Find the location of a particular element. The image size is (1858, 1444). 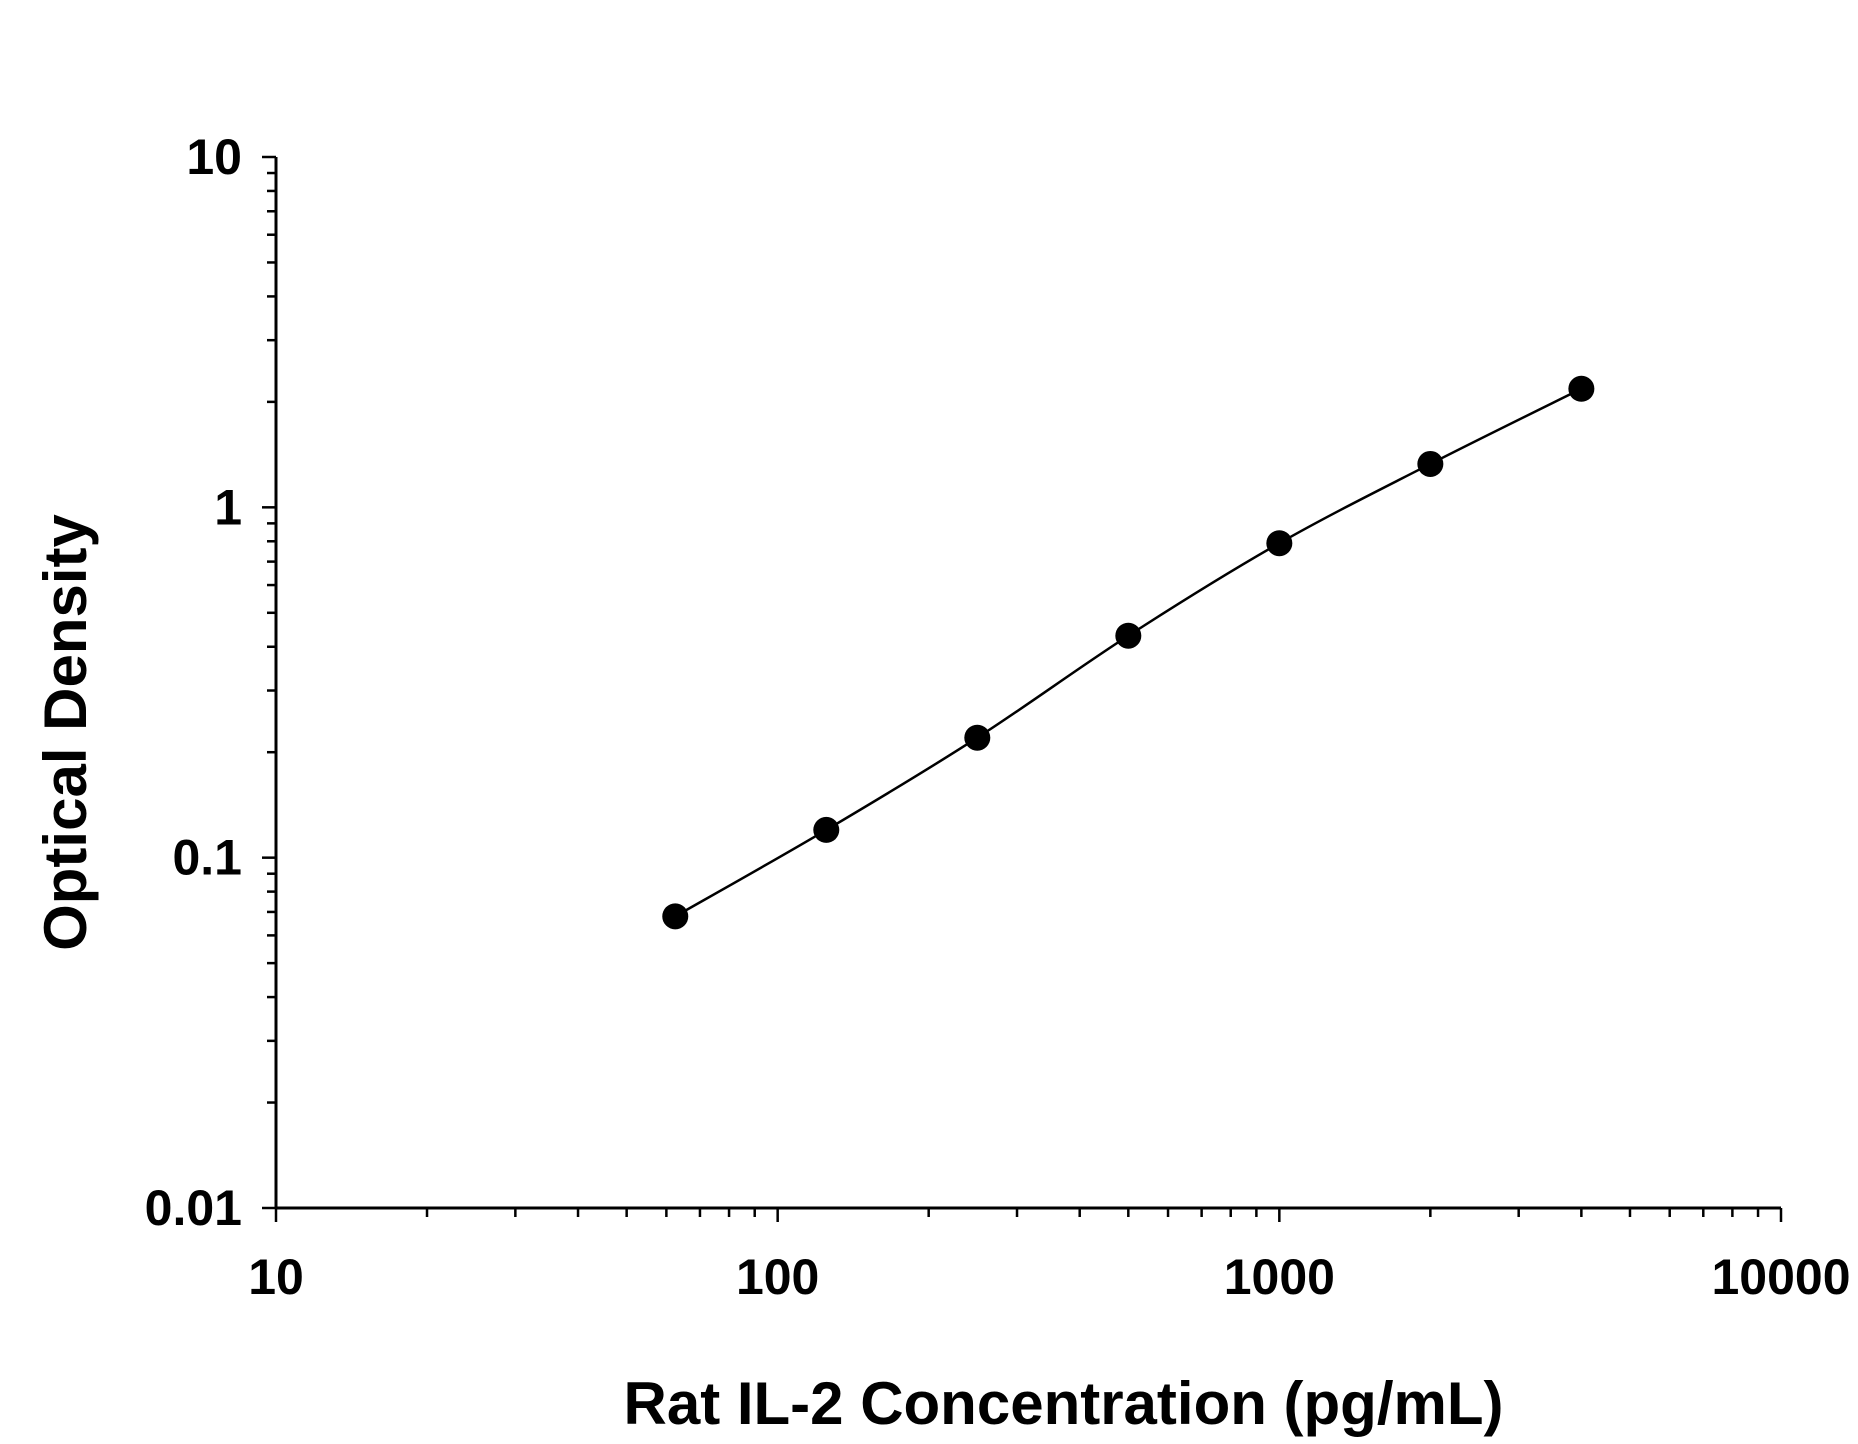

x-tick-label: 1000 is located at coordinates (1279, 1277).